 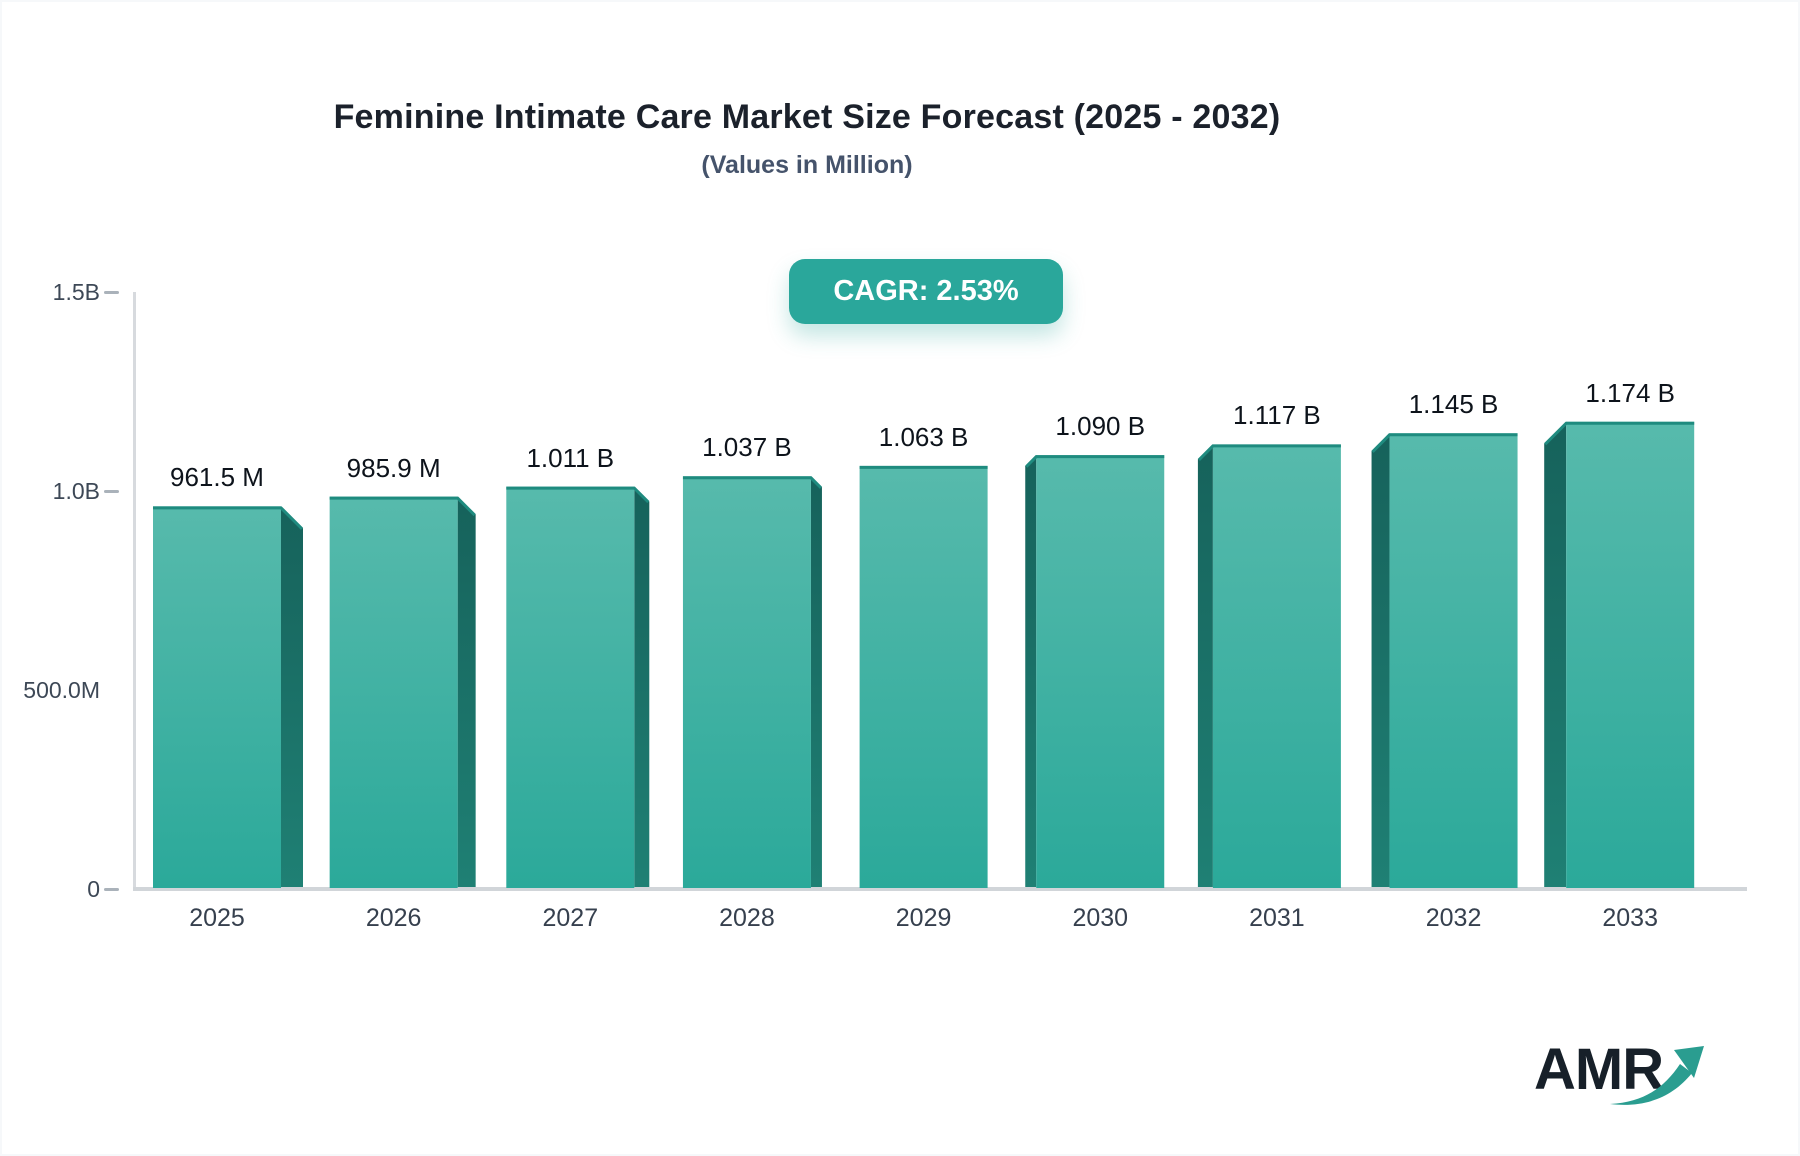 I want to click on x-axis-label: 2026, so click(x=393, y=918).